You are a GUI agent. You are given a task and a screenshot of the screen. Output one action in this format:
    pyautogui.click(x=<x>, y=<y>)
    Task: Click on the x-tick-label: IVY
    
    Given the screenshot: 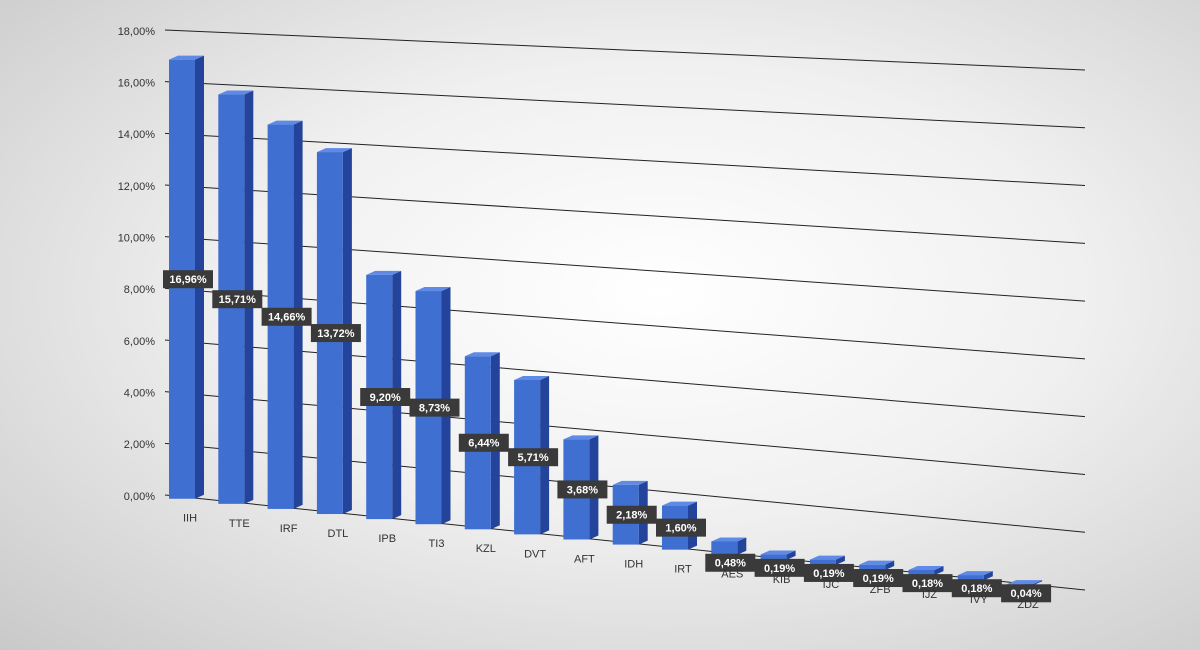 What is the action you would take?
    pyautogui.click(x=979, y=600)
    